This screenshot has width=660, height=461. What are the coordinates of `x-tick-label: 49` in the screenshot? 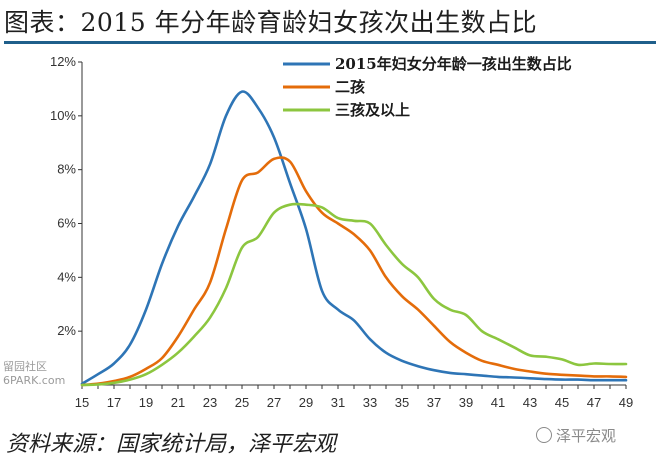 It's located at (626, 402).